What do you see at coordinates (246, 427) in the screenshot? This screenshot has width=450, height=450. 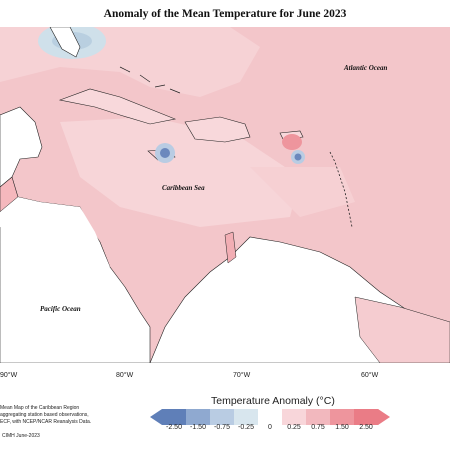 I see `legend-tick-label: -0.25` at bounding box center [246, 427].